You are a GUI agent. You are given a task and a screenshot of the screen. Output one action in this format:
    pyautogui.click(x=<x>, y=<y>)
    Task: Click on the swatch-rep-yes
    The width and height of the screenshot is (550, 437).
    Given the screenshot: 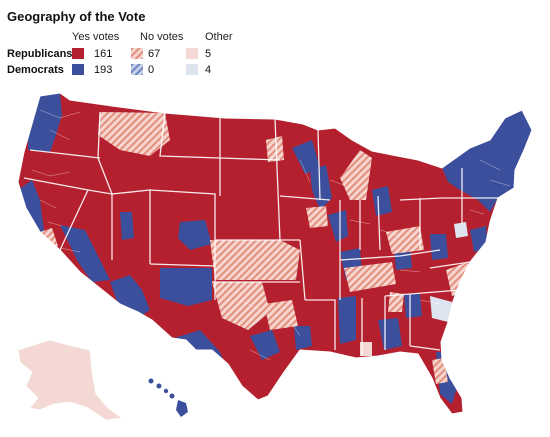 What is the action you would take?
    pyautogui.click(x=78, y=53)
    